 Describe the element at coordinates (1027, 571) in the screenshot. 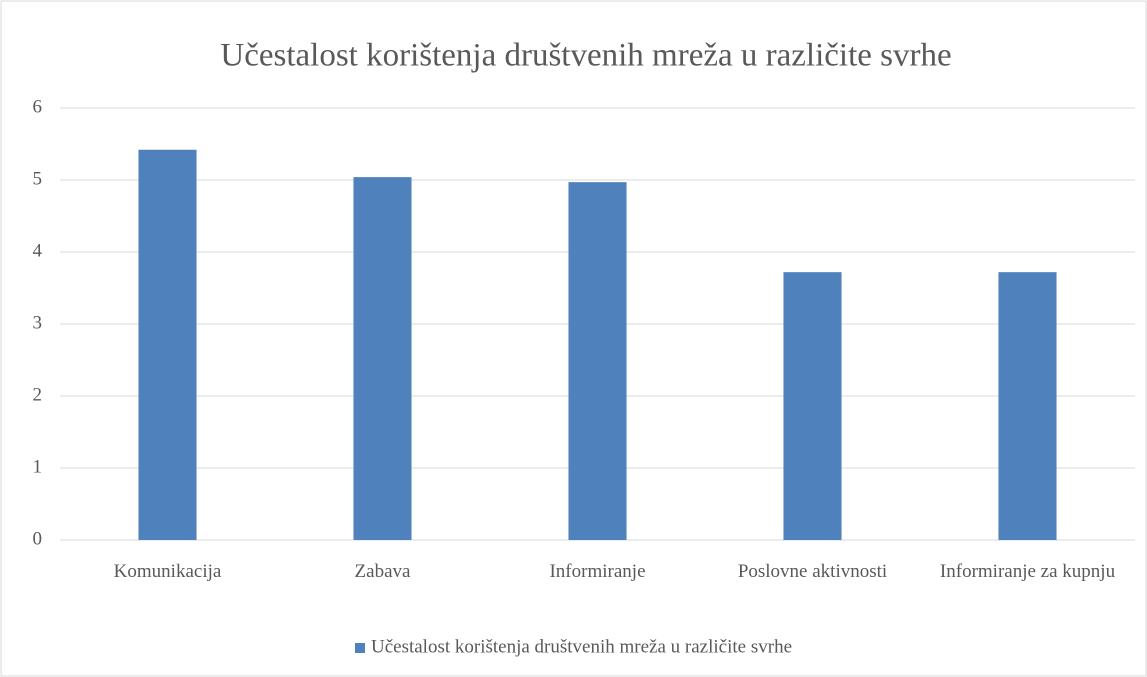

I see `x-tick-label: Informiranje za kupnju` at that location.